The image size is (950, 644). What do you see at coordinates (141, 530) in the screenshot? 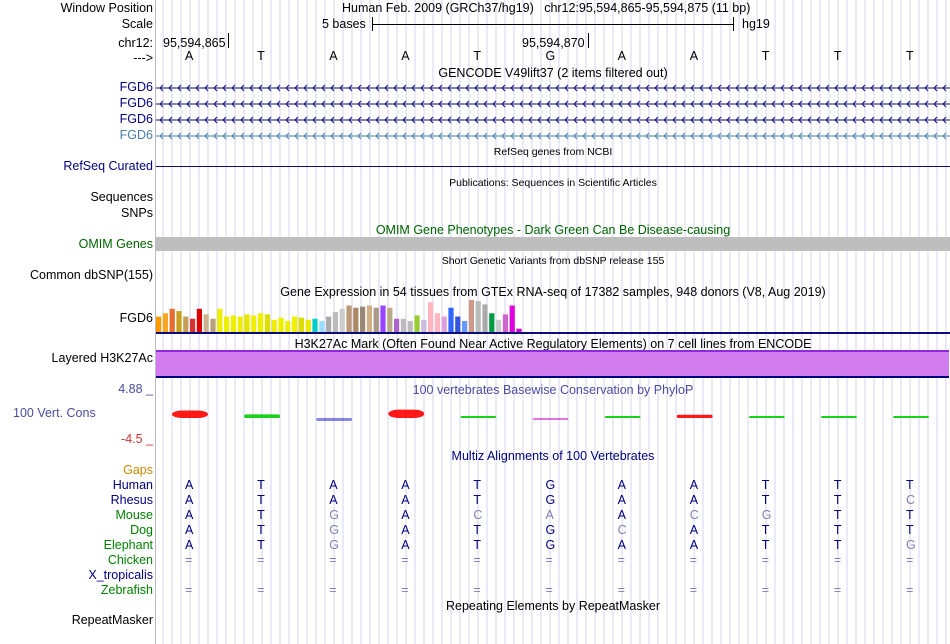
I see `multiz-species-label: Dog` at bounding box center [141, 530].